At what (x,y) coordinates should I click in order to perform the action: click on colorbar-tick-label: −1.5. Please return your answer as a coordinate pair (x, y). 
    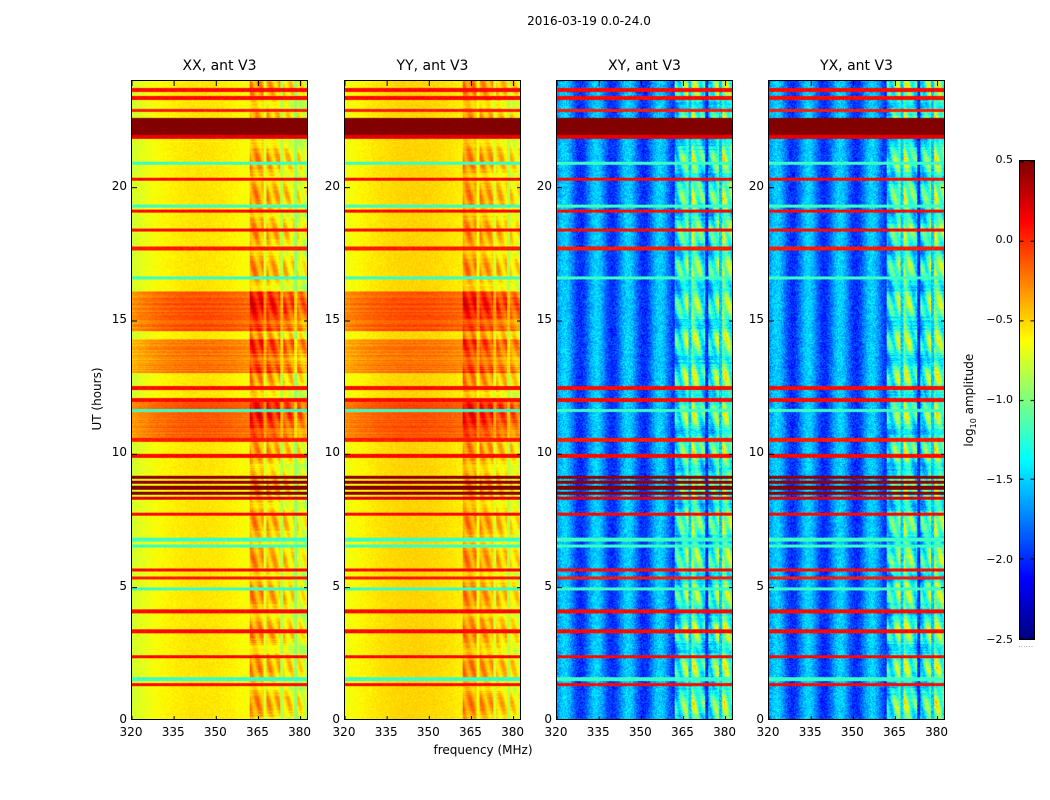
    Looking at the image, I should click on (999, 479).